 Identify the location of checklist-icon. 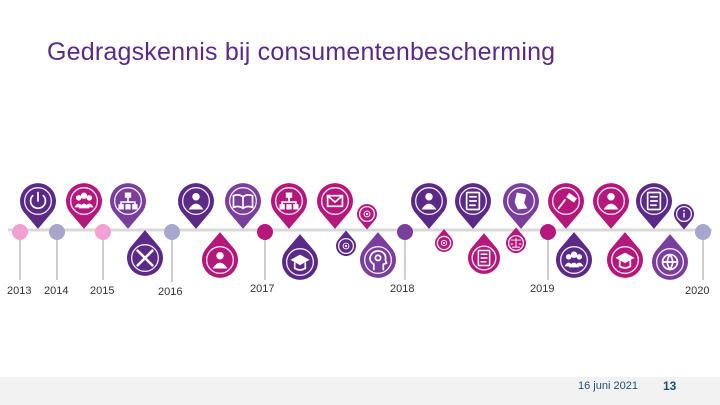
(654, 201).